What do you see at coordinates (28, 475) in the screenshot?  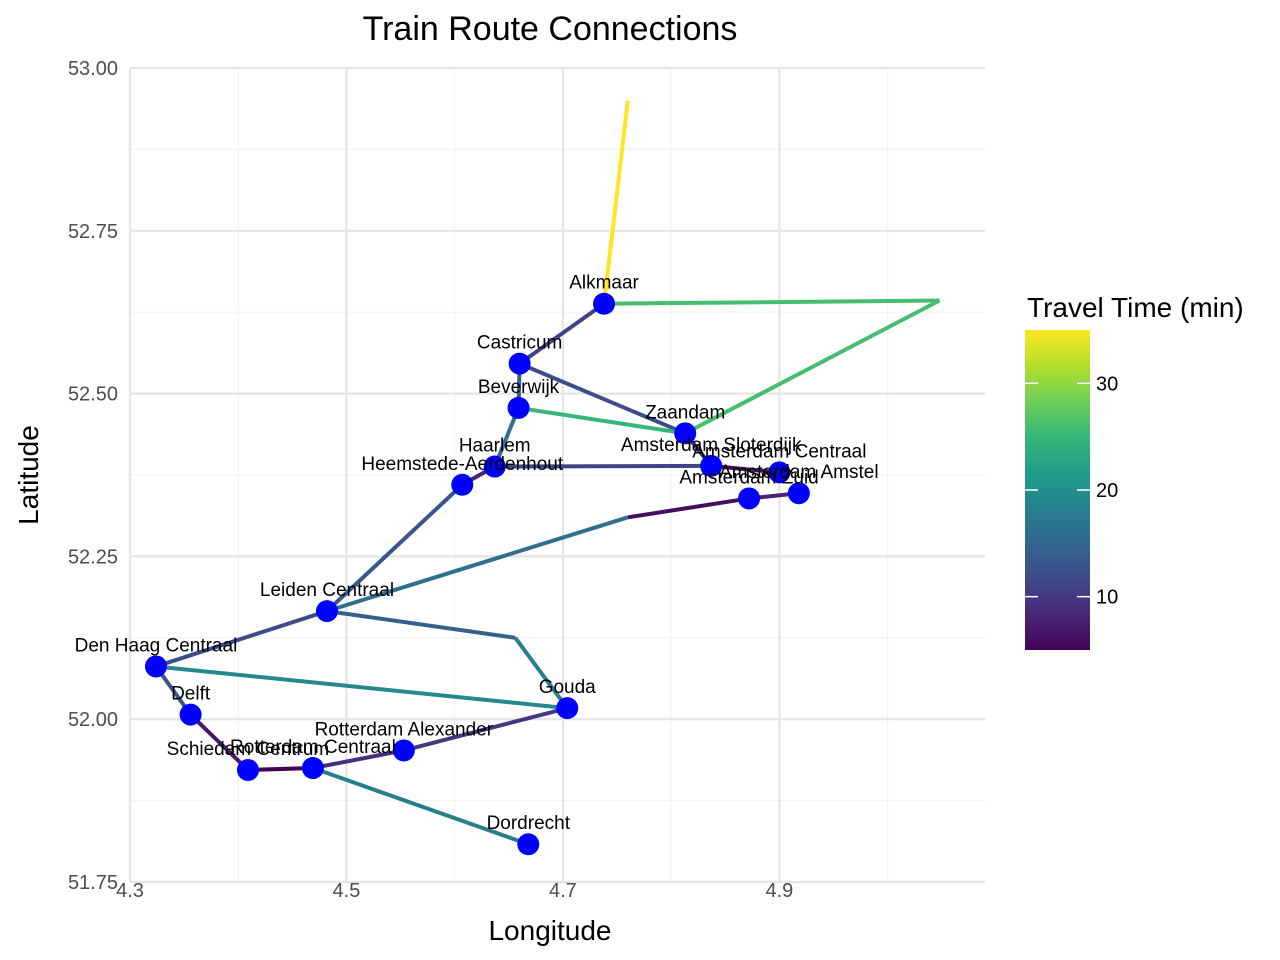 I see `y-axis-title: Latitude` at bounding box center [28, 475].